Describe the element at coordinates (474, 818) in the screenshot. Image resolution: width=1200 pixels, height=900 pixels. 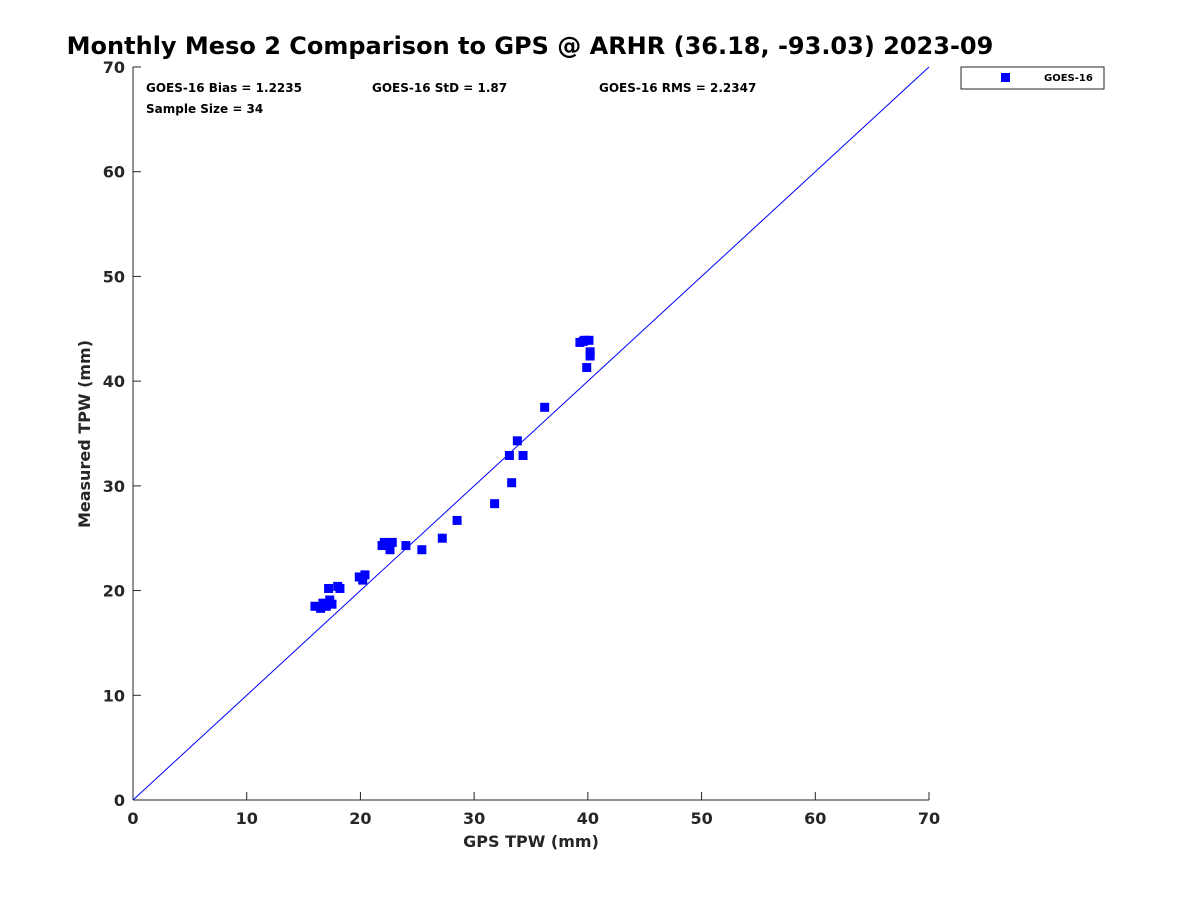
I see `x-tick-label: 30` at that location.